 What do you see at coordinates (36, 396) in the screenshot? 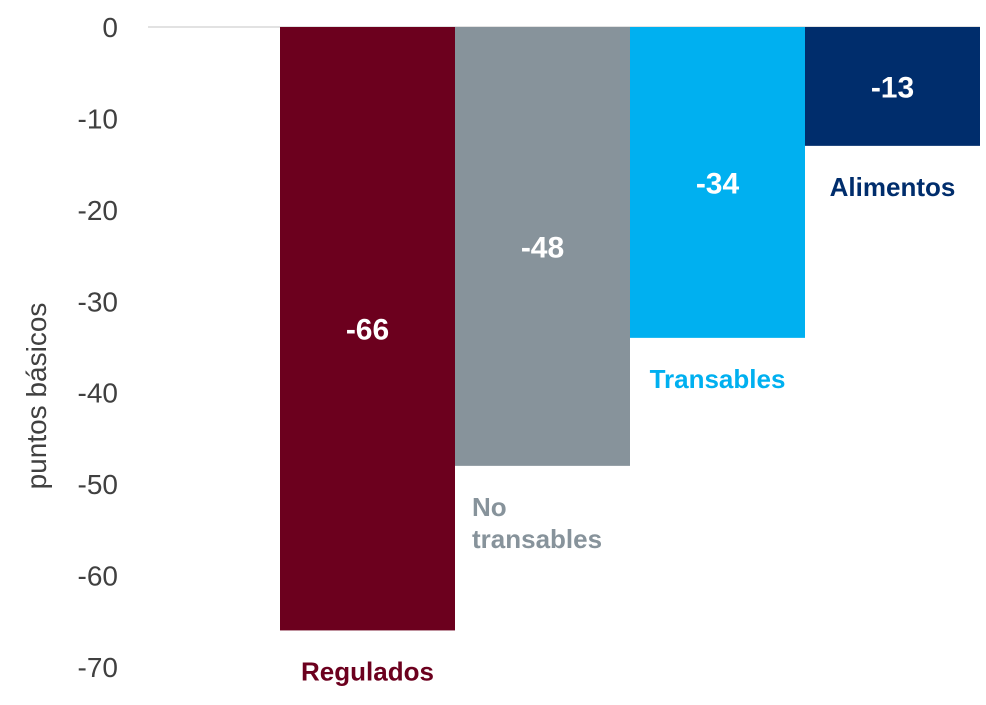
I see `y-axis-label: puntos básicos` at bounding box center [36, 396].